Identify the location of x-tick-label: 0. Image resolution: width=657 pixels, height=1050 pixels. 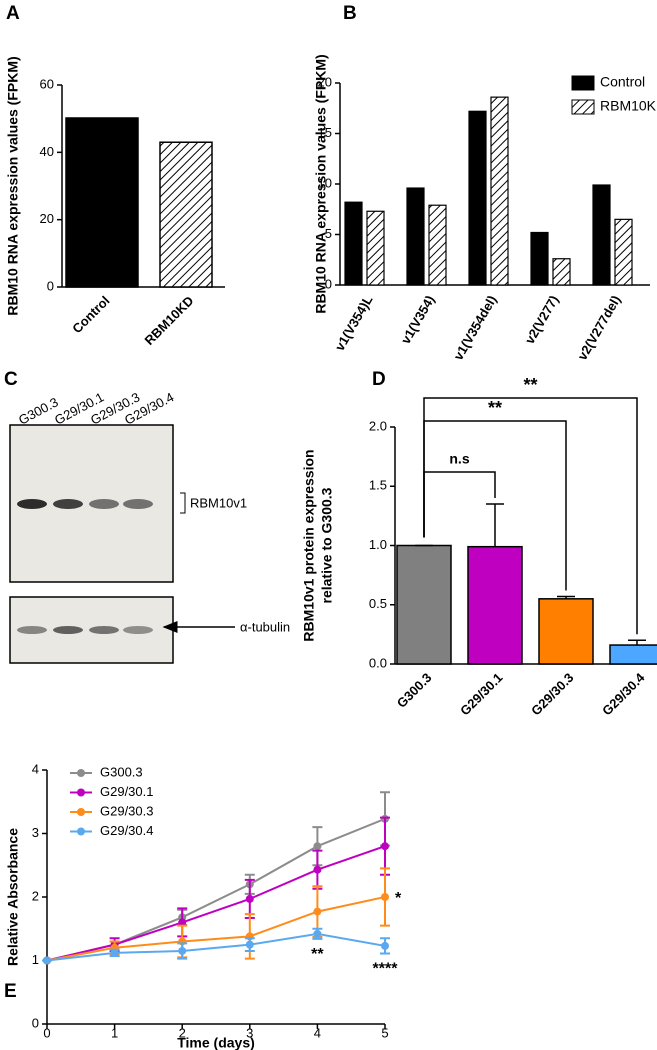
(46, 1032).